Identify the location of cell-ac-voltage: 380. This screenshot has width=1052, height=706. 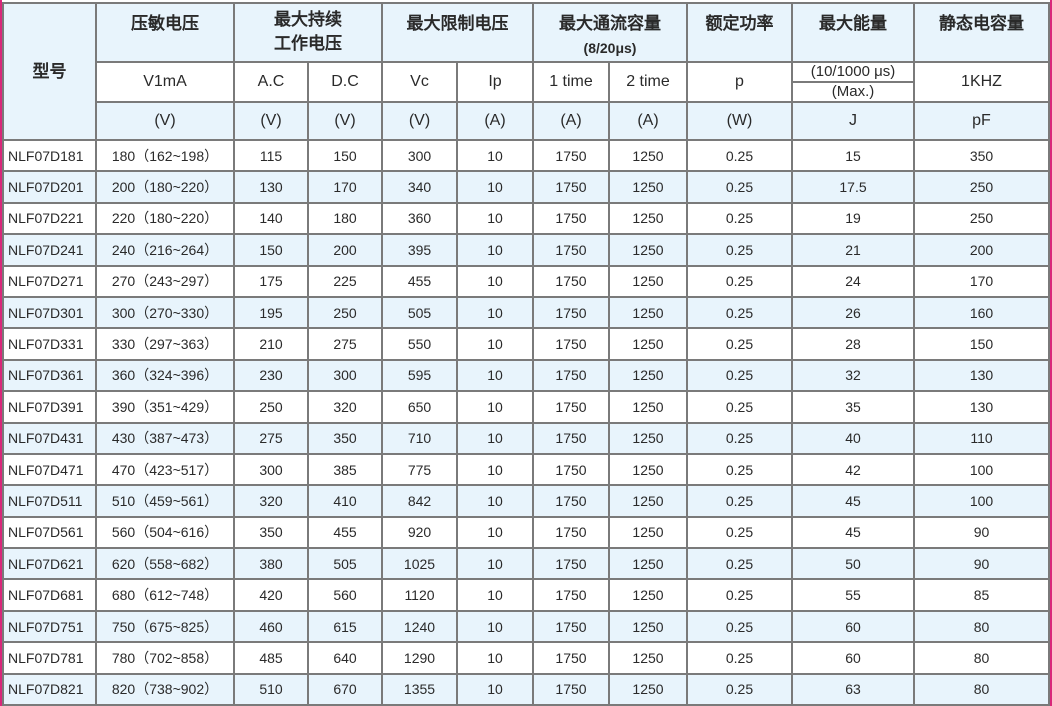
(271, 564).